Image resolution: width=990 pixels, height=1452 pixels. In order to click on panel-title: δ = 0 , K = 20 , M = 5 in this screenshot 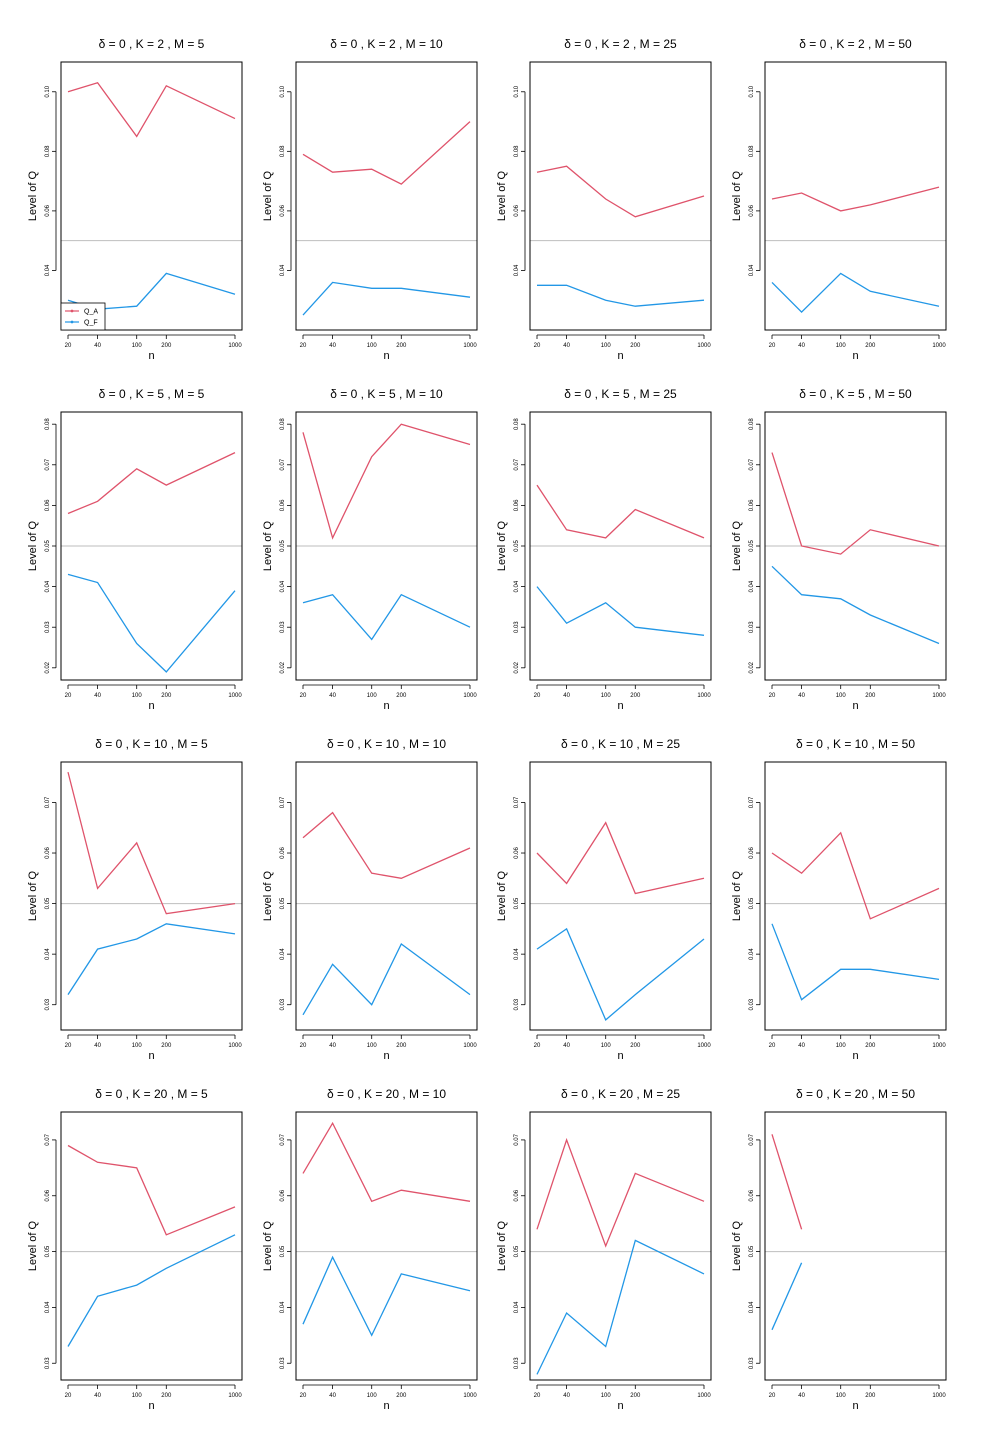, I will do `click(151, 1094)`.